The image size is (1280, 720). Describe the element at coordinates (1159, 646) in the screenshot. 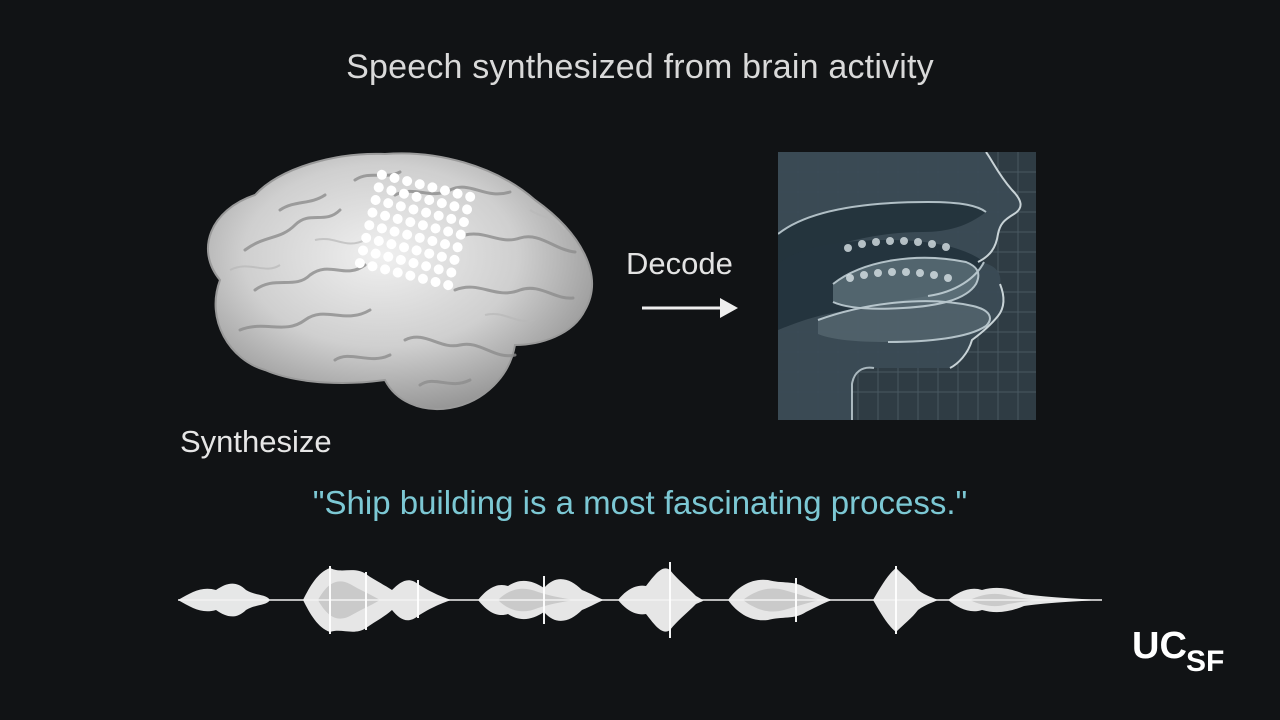

I see `logo-uc: UC` at that location.